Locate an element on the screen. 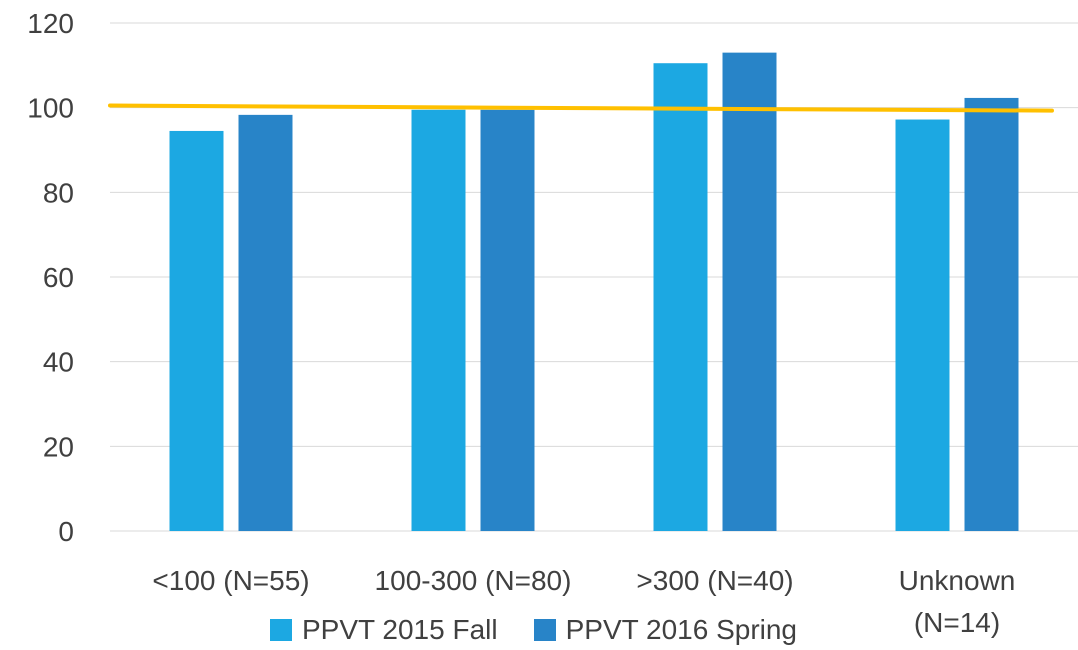 This screenshot has width=1078, height=650. legend-item-fall: PPVT 2015 Fall is located at coordinates (384, 630).